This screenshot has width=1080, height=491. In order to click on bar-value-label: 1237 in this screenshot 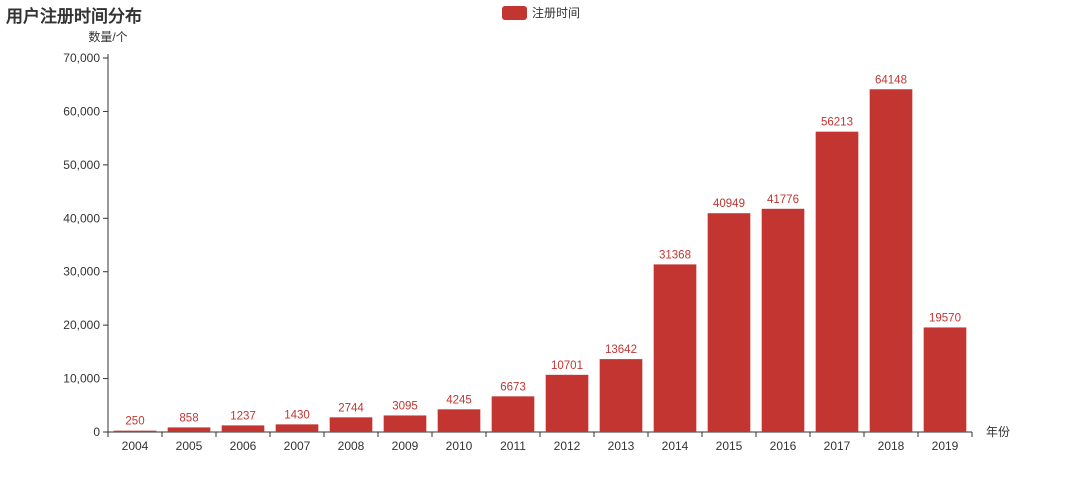, I will do `click(243, 416)`.